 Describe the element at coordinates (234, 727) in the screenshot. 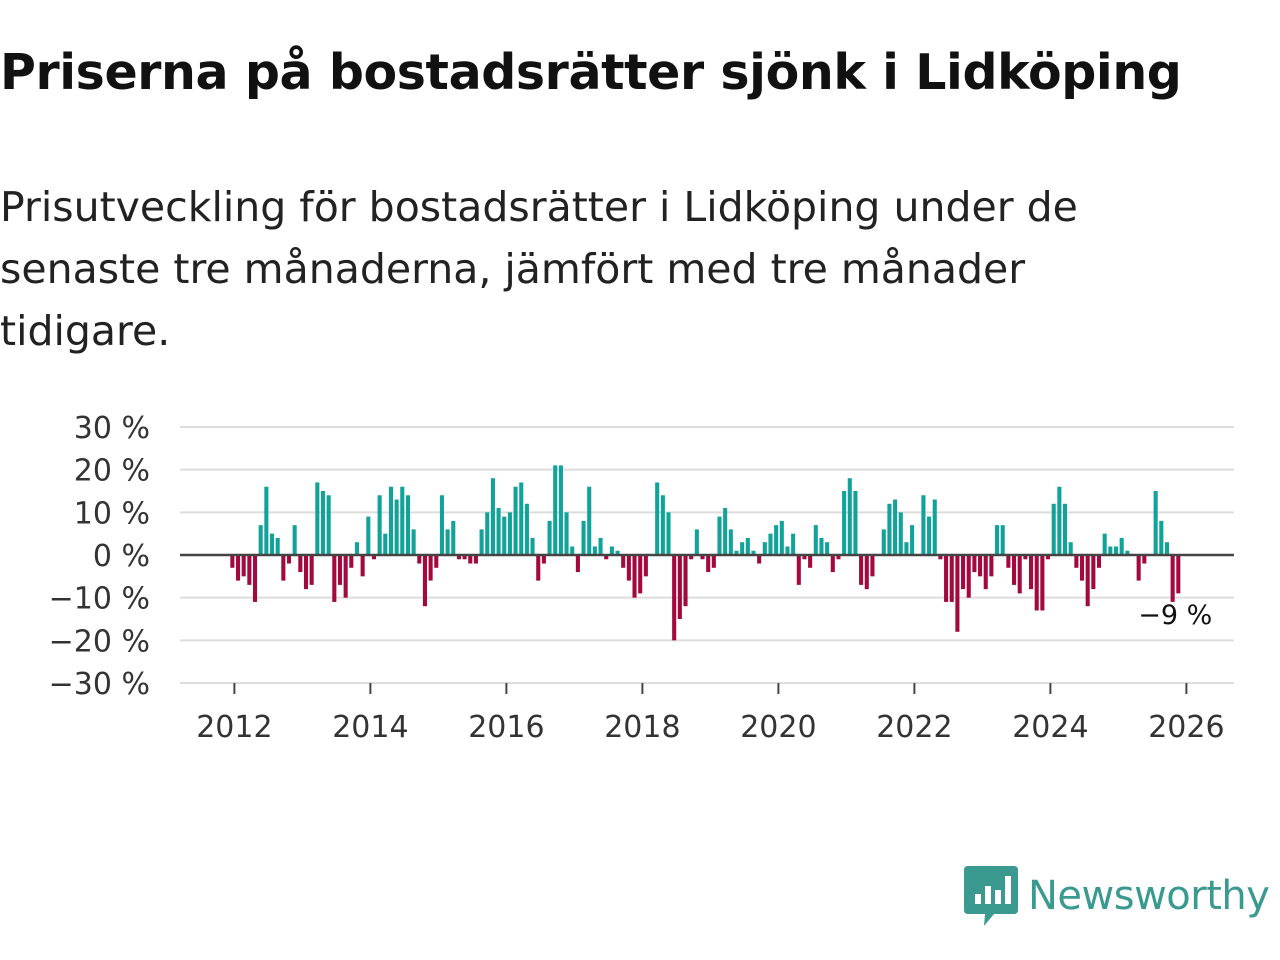

I see `x-tick-label: 2012` at that location.